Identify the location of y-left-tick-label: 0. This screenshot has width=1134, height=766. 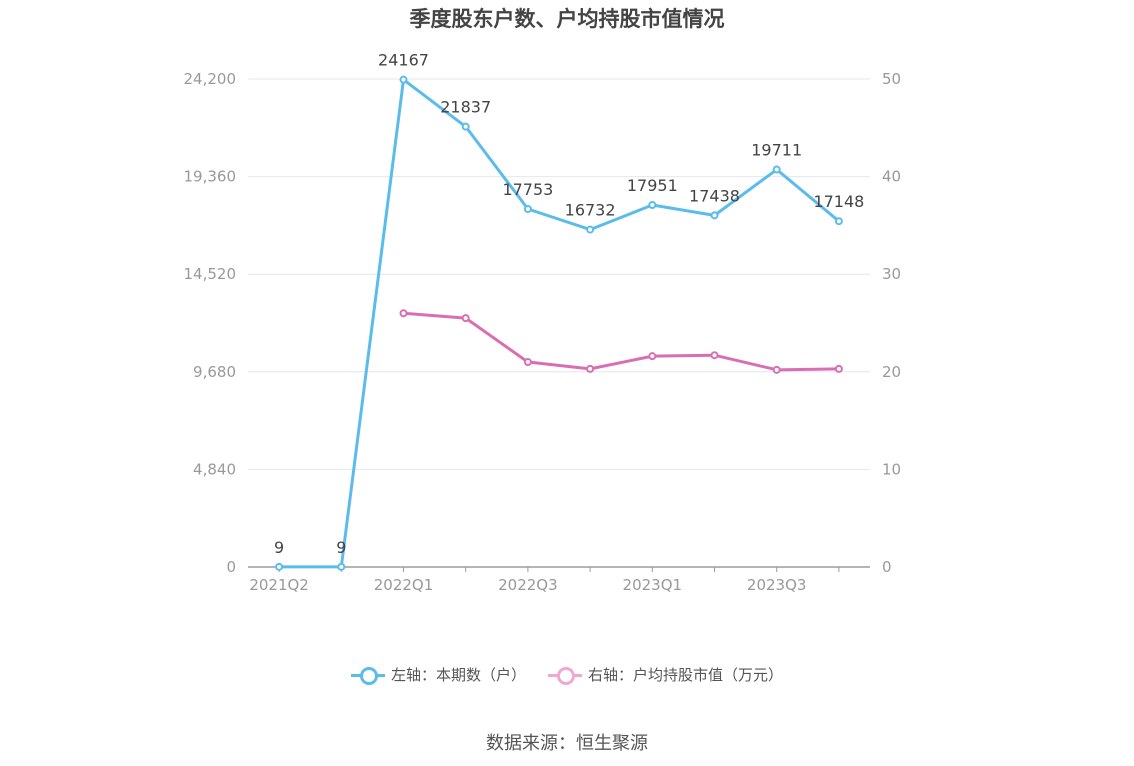
(231, 567).